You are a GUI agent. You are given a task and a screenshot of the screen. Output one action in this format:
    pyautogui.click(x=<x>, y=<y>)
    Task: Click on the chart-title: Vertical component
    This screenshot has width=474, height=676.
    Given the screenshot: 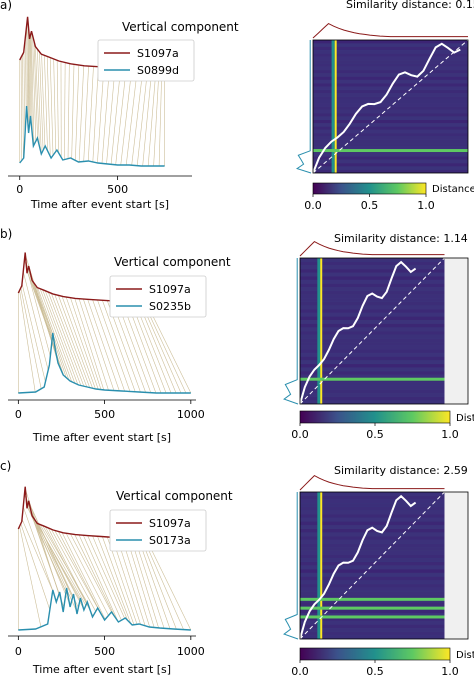 What is the action you would take?
    pyautogui.click(x=180, y=27)
    